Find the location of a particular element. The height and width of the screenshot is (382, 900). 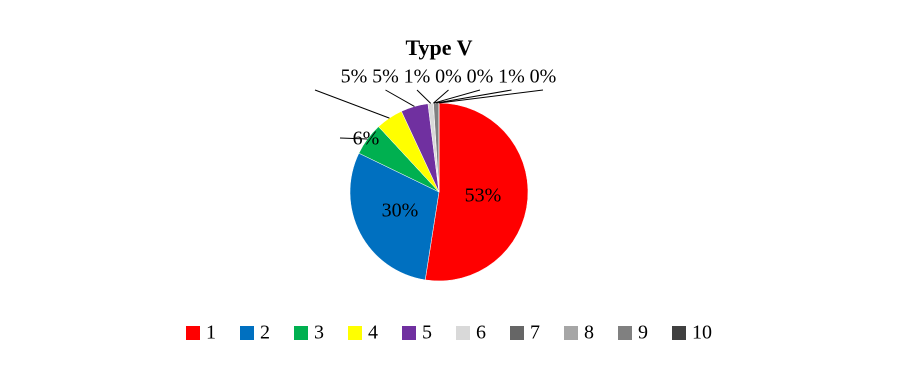

data-label: 30% is located at coordinates (400, 211).